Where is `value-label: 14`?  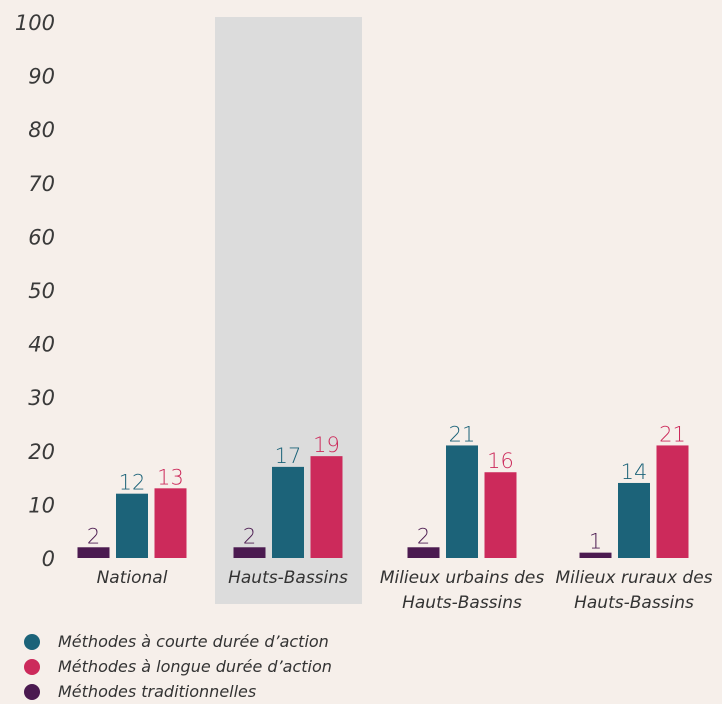 value-label: 14 is located at coordinates (634, 472).